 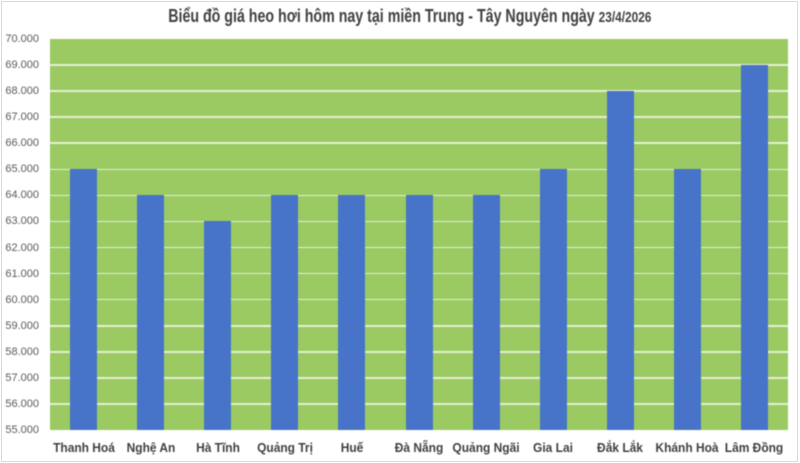 I want to click on category-label: Hà Tĩnh, so click(x=217, y=447).